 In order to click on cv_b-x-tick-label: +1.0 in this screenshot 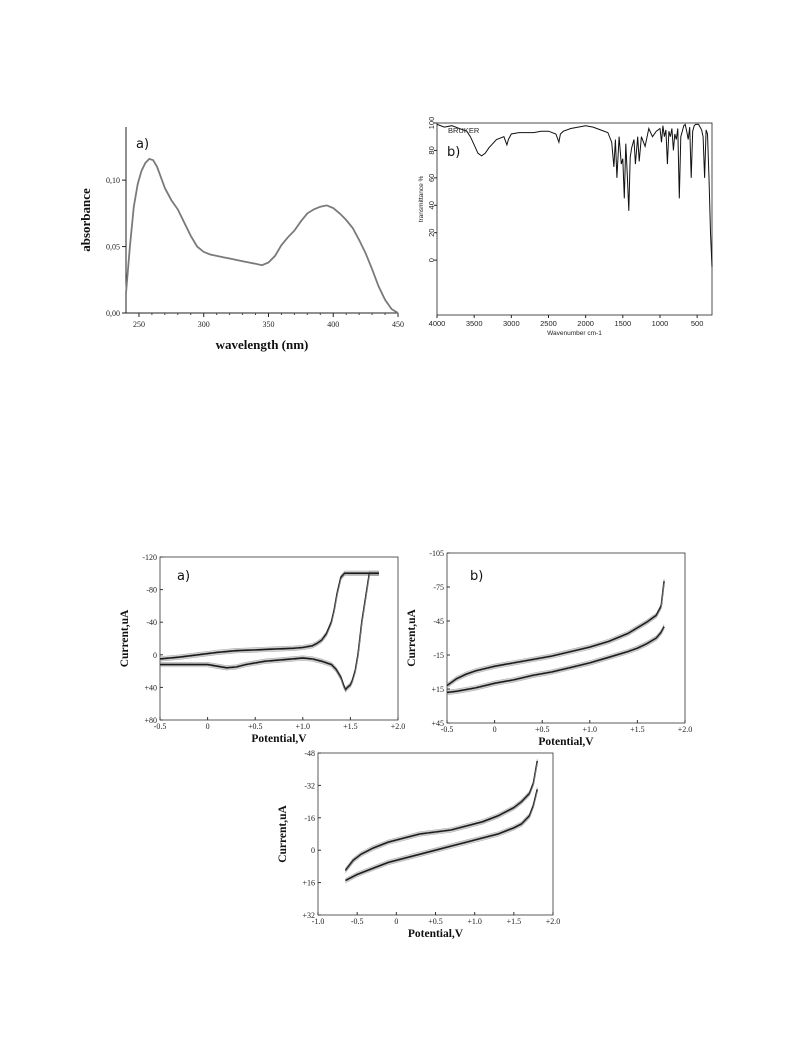, I will do `click(590, 729)`.